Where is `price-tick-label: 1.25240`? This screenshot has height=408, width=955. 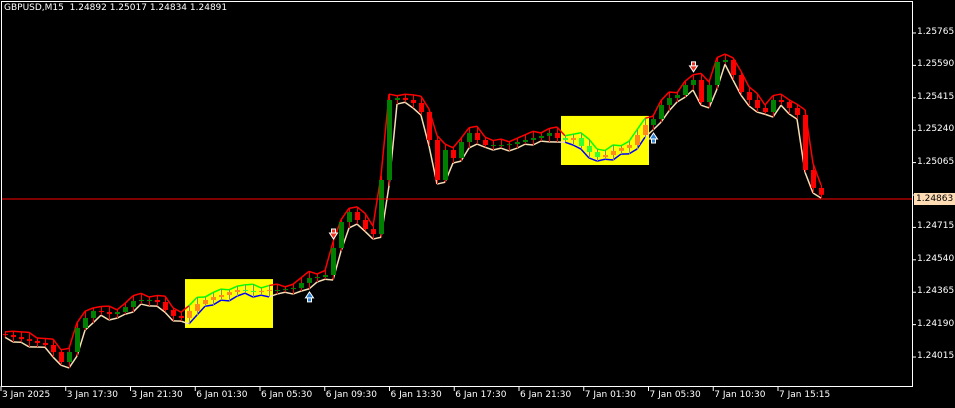
price-tick-label: 1.25240 is located at coordinates (936, 129).